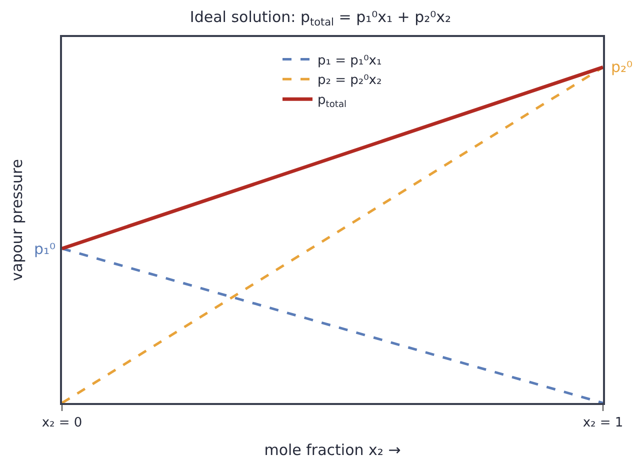 Image resolution: width=641 pixels, height=468 pixels. What do you see at coordinates (350, 80) in the screenshot?
I see `legend-label: p₂ = p₂⁰x₂` at bounding box center [350, 80].